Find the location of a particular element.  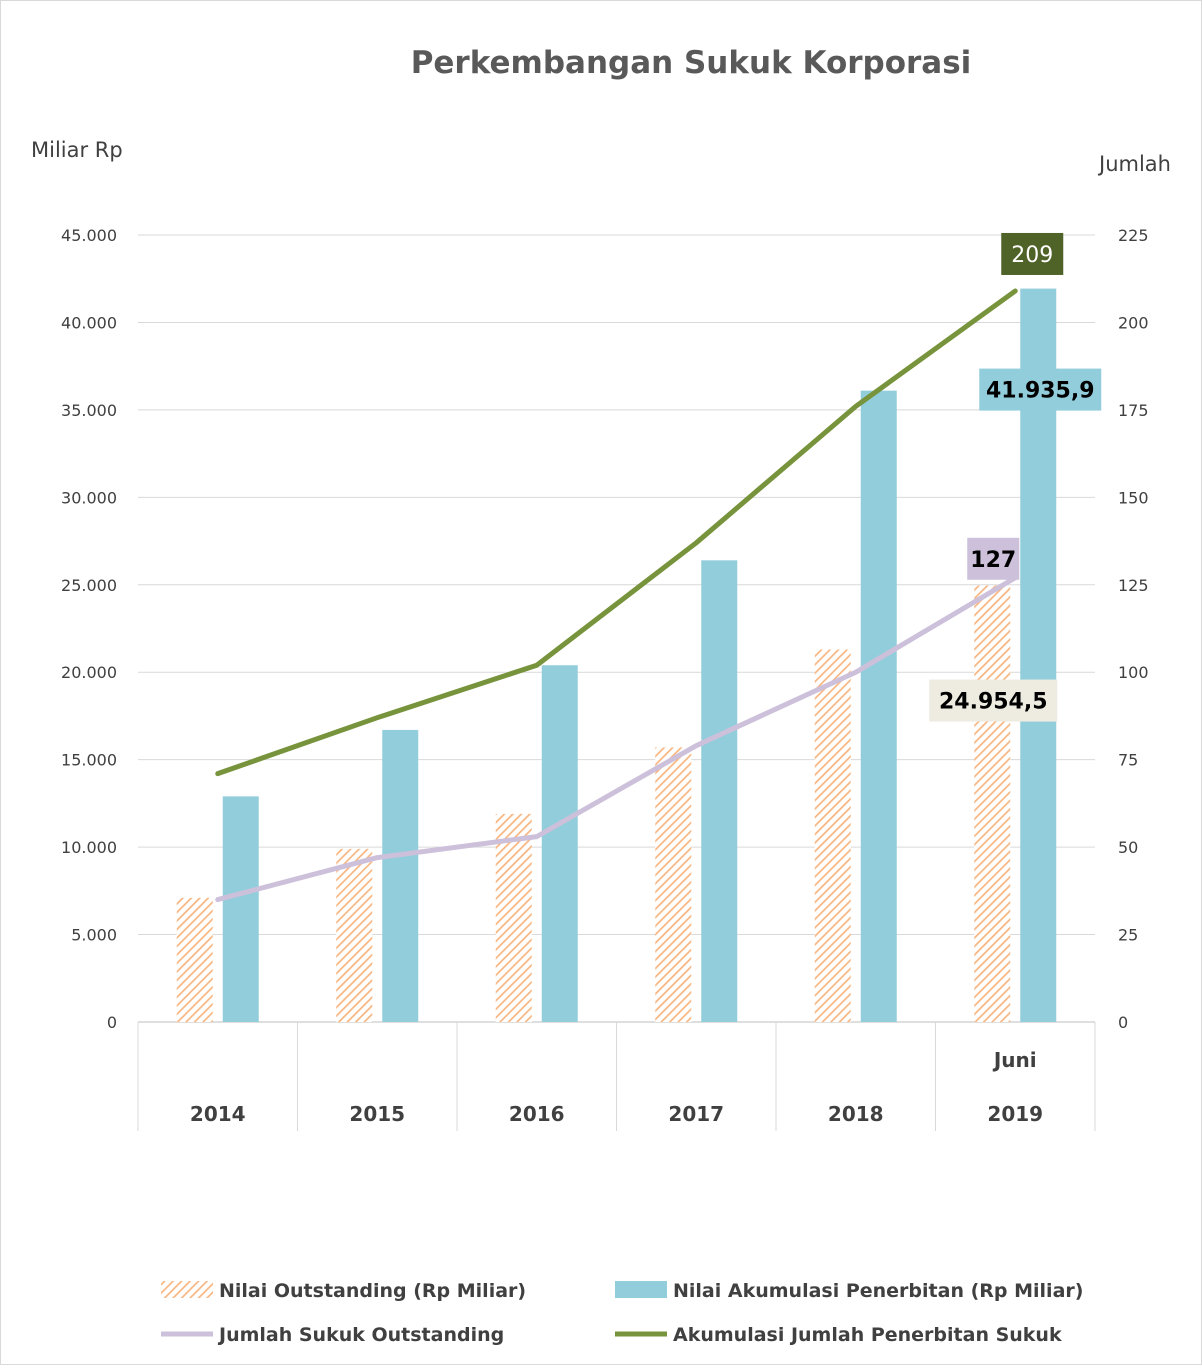

y-tick-label: 5.000 is located at coordinates (94, 935).